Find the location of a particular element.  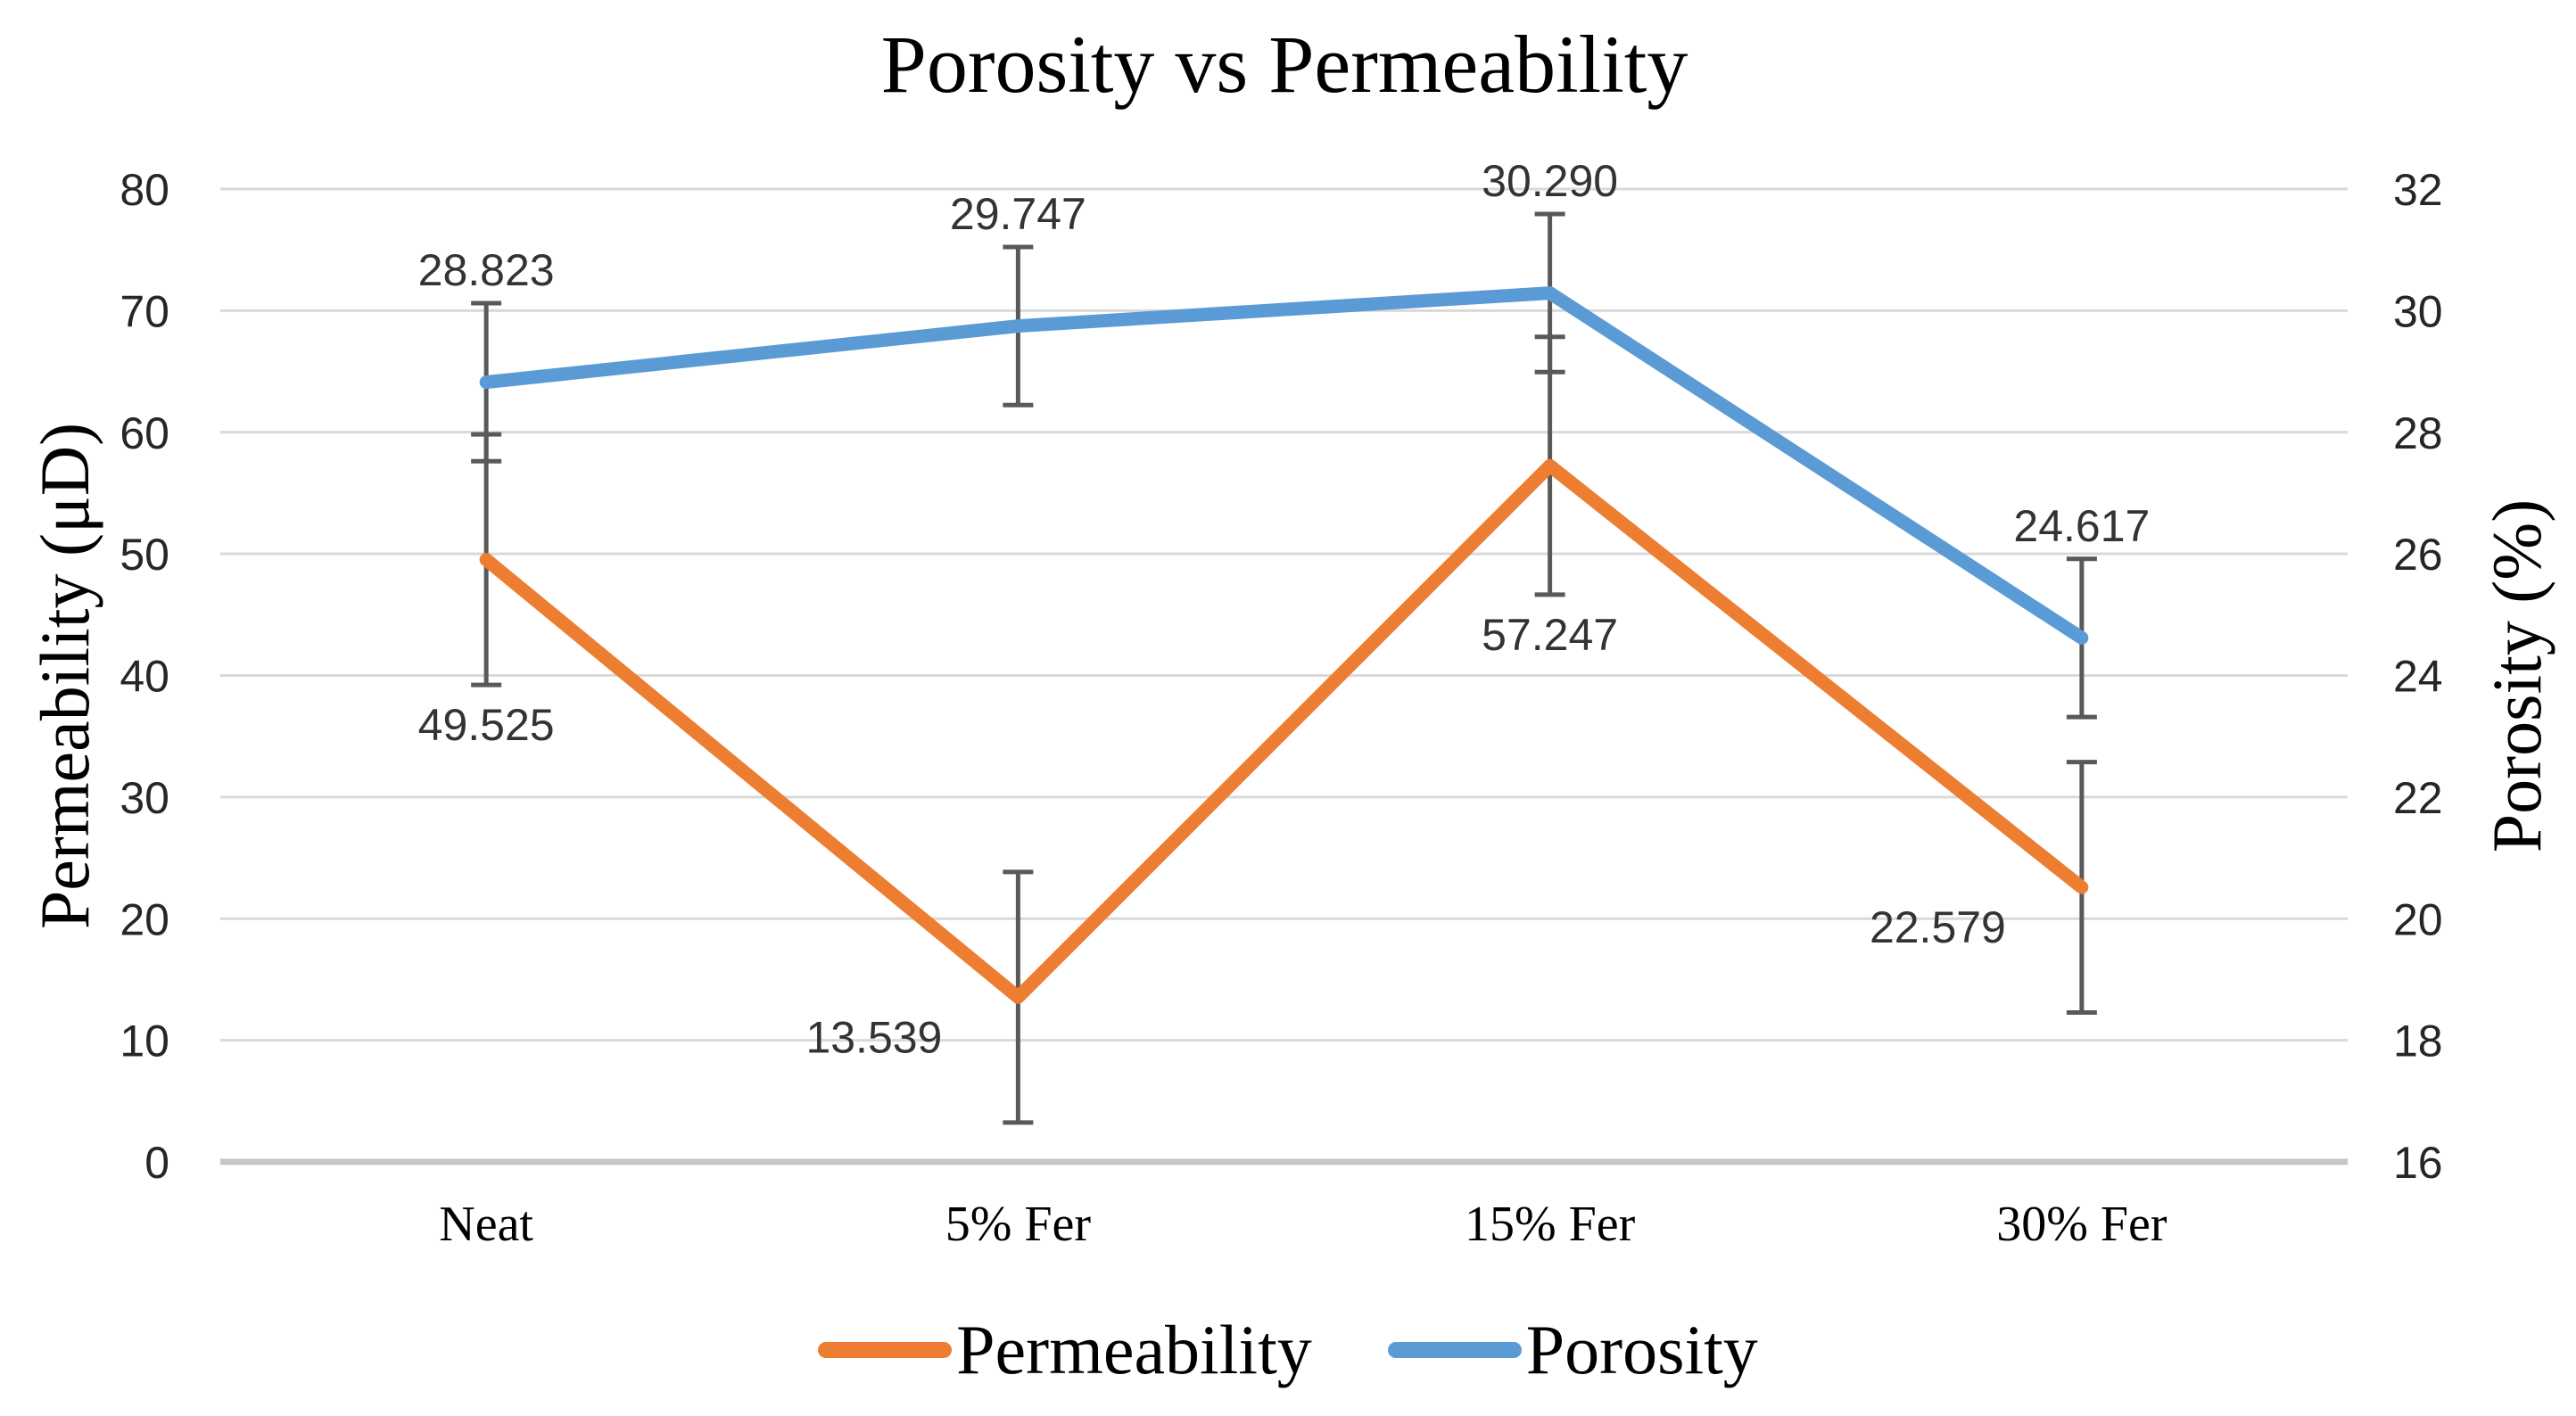

chart-title: Porosity vs Permeability is located at coordinates (1284, 64).